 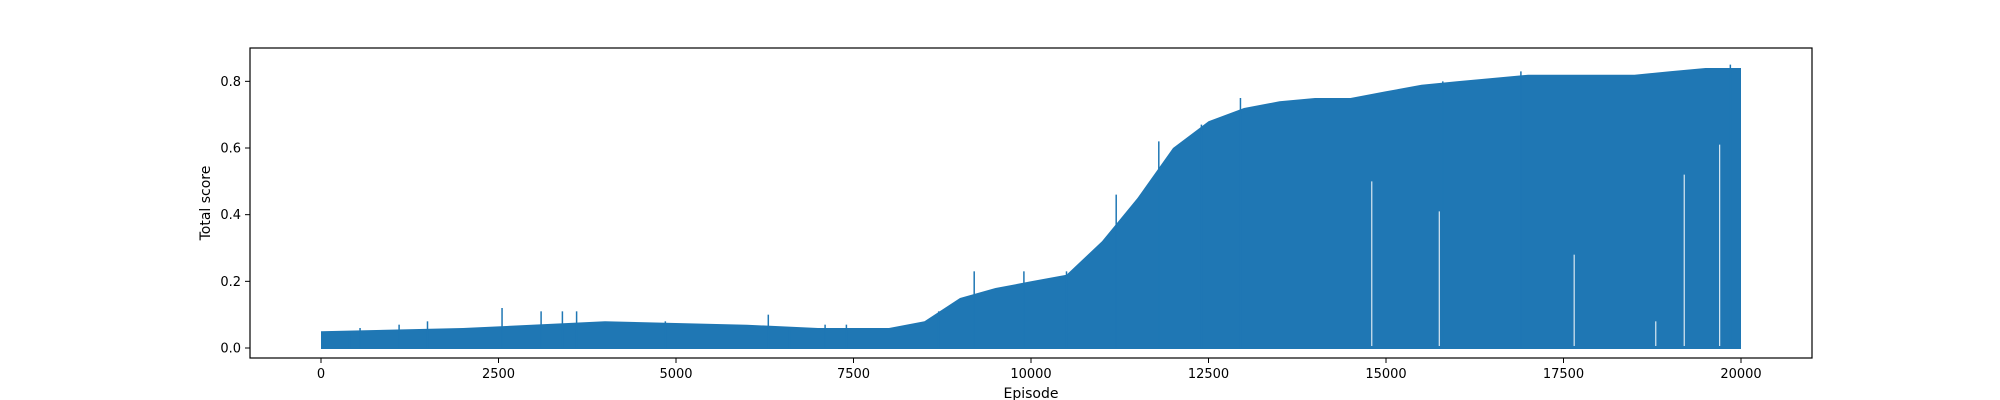 I want to click on y-tick-label: 0.0, so click(x=230, y=349).